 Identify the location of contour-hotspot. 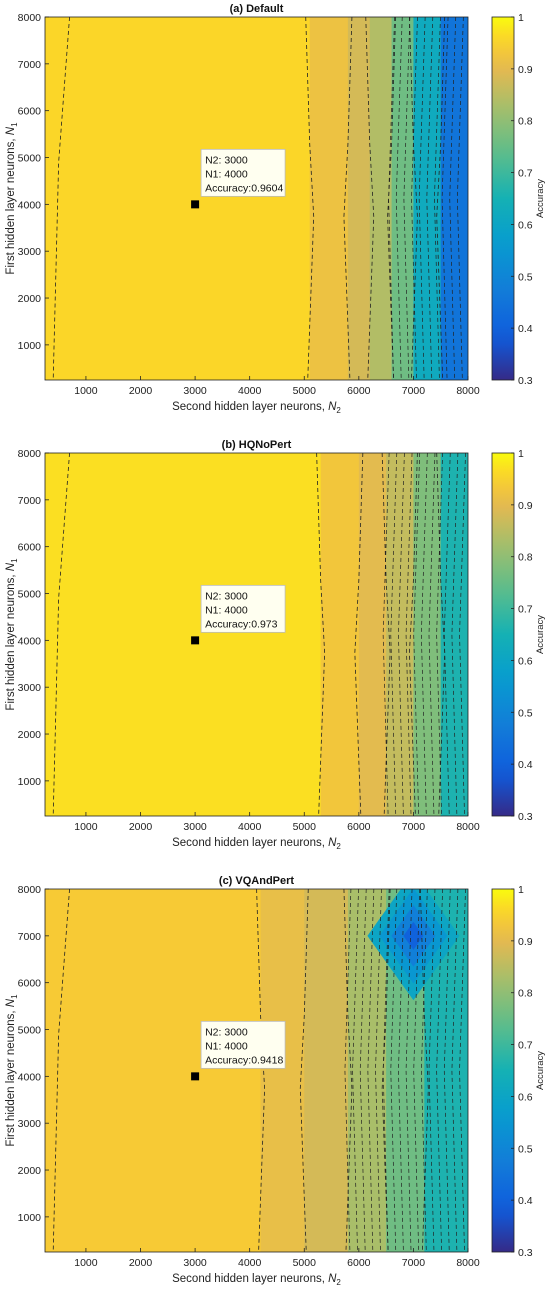
(413, 935).